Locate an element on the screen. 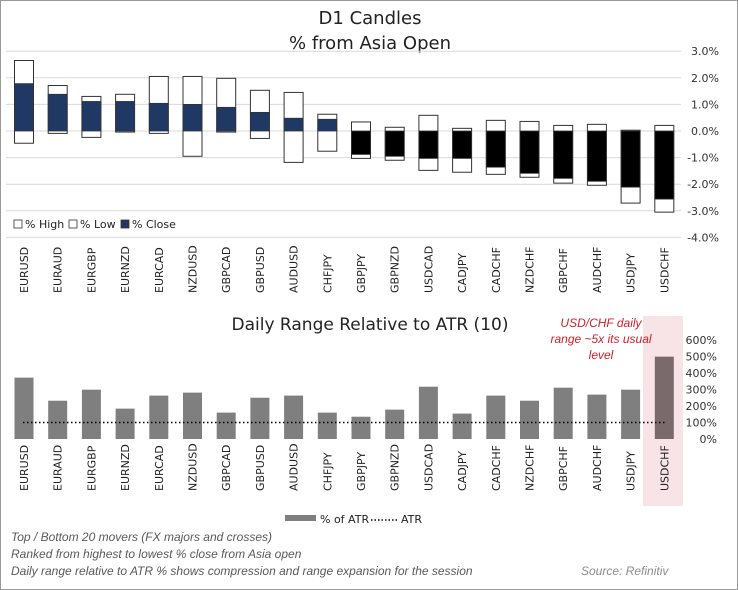  y-tick-label: 1.0% is located at coordinates (705, 104).